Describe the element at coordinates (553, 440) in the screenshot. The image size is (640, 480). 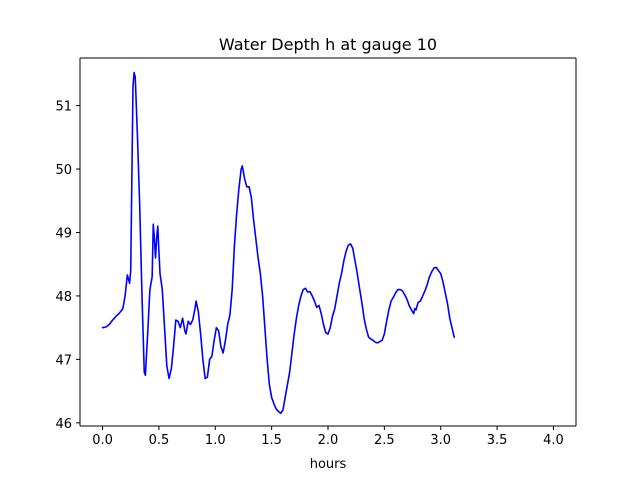
I see `x-tick-label: 4.0` at that location.